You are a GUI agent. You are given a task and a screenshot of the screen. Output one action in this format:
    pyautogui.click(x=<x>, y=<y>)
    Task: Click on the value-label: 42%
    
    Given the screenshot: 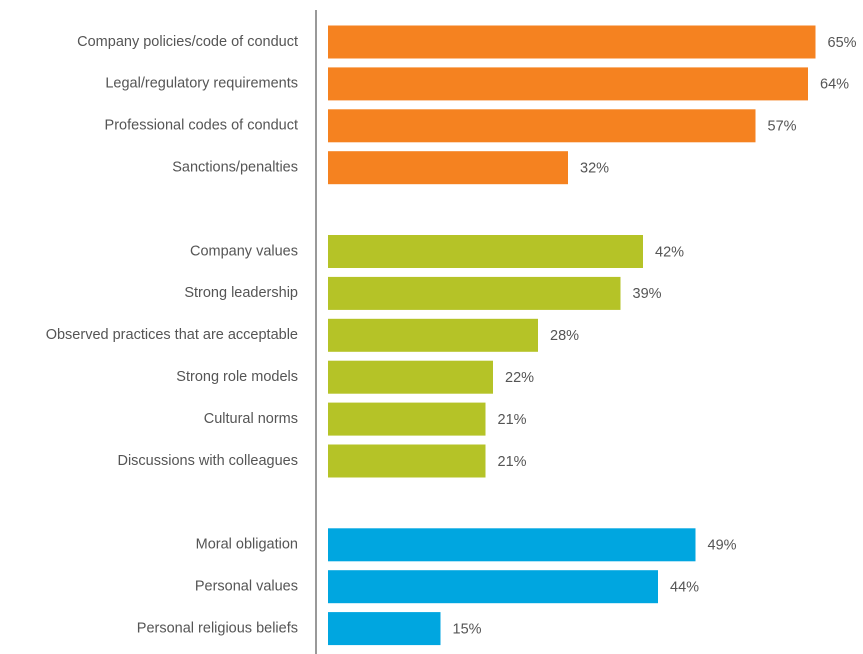 What is the action you would take?
    pyautogui.click(x=669, y=252)
    